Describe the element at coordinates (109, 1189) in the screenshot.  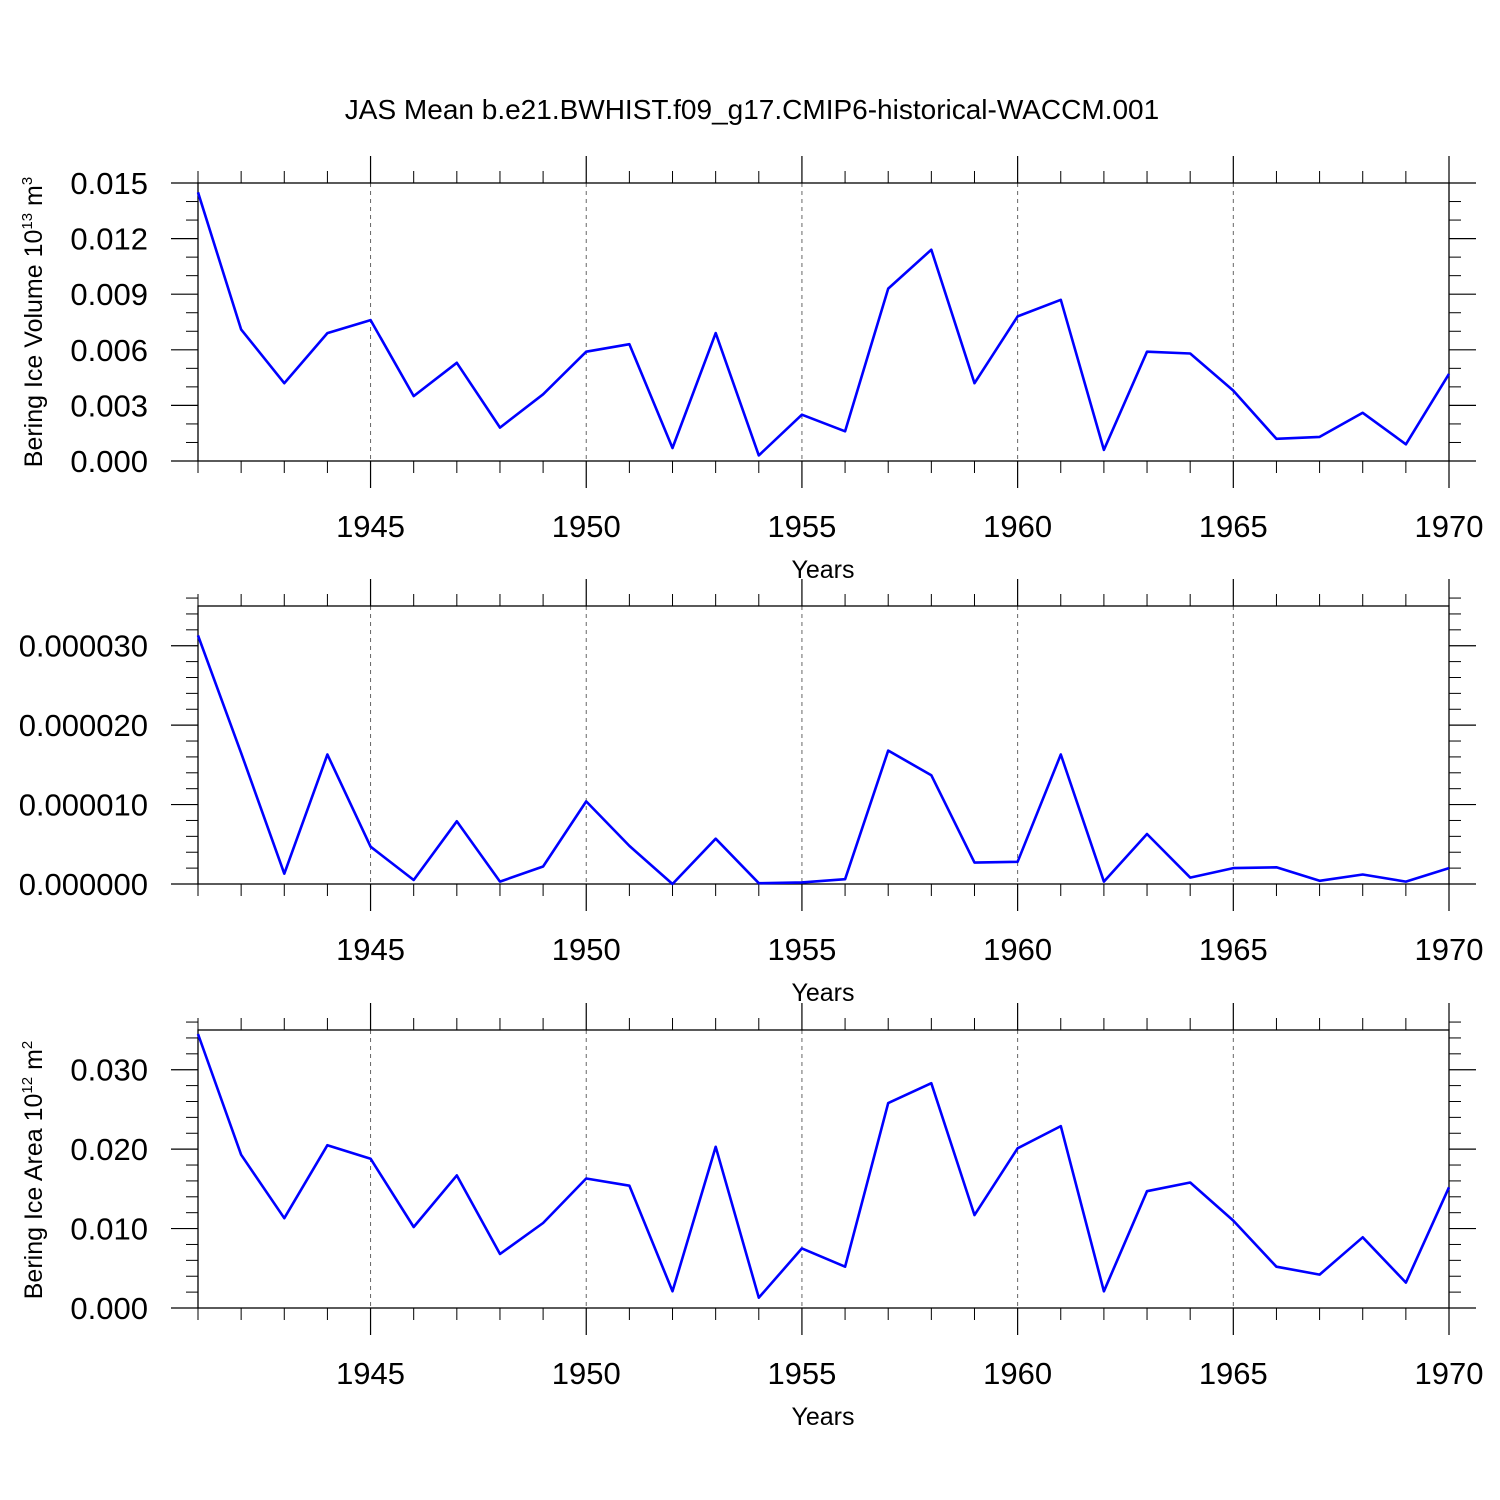
I see `area-y-tick-labels: 0.000 0.010 0.020 0.030` at that location.